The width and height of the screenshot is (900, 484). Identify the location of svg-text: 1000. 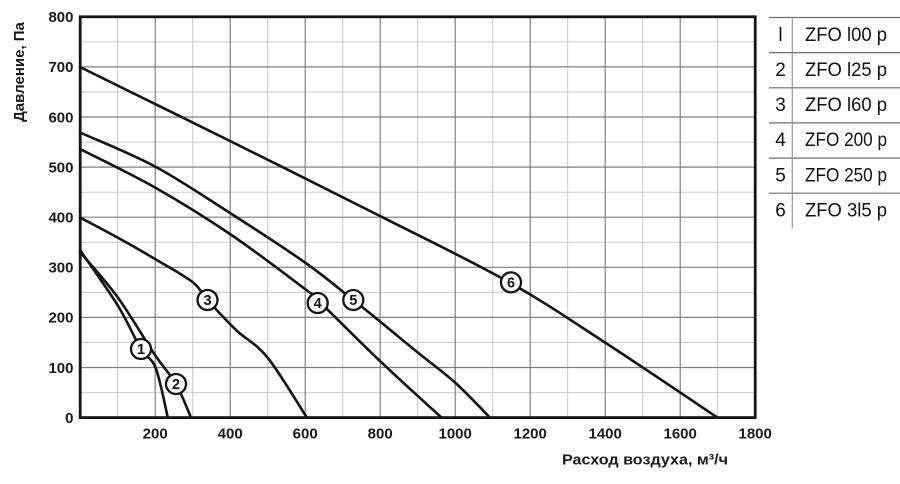
(455, 434).